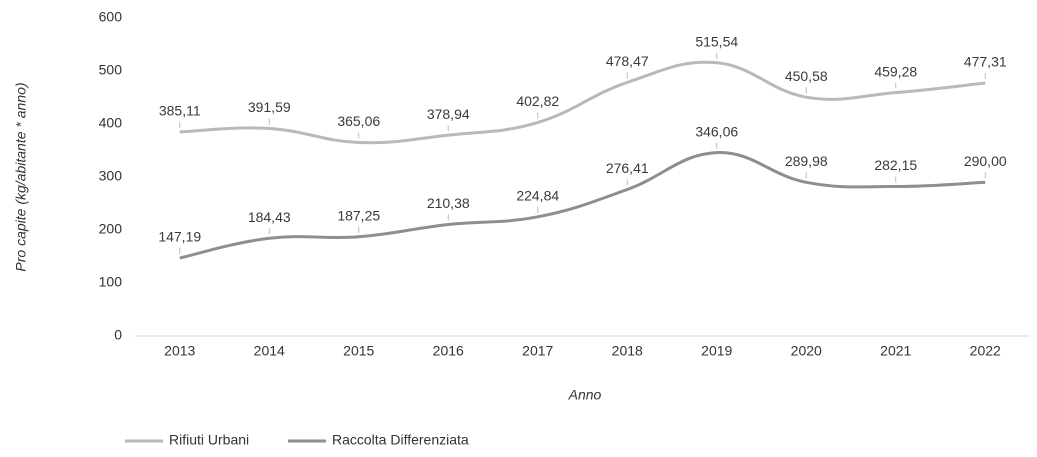  What do you see at coordinates (985, 62) in the screenshot?
I see `data-label: 477,31` at bounding box center [985, 62].